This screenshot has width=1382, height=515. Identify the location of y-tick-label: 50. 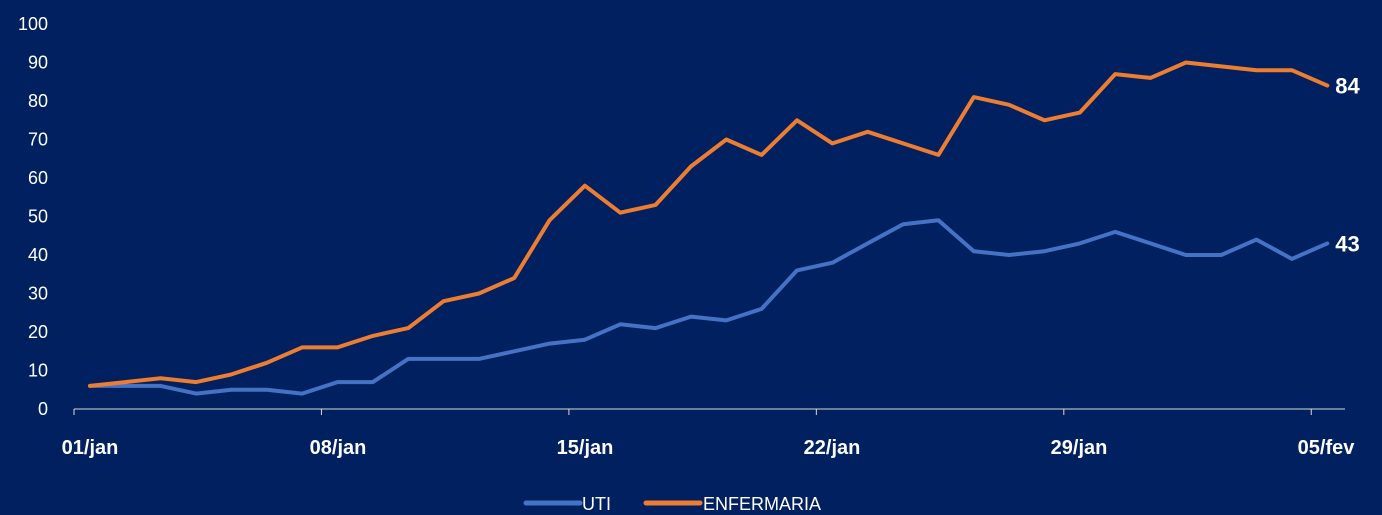
(38, 217).